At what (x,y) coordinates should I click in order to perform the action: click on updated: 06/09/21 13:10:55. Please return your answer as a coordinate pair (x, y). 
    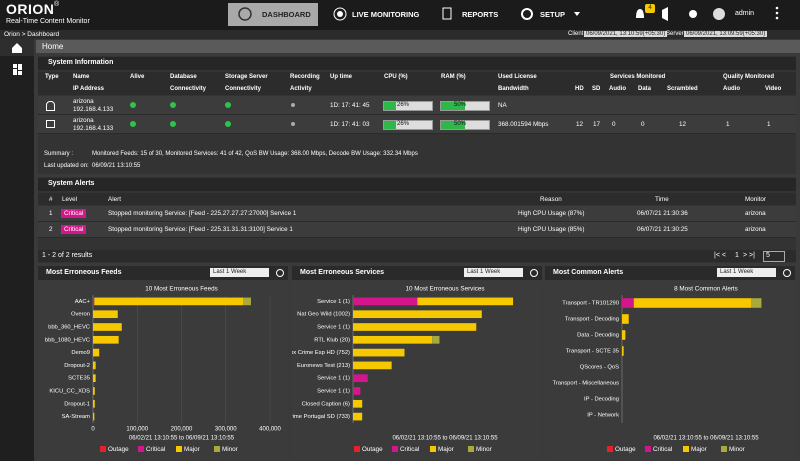
    Looking at the image, I should click on (116, 166).